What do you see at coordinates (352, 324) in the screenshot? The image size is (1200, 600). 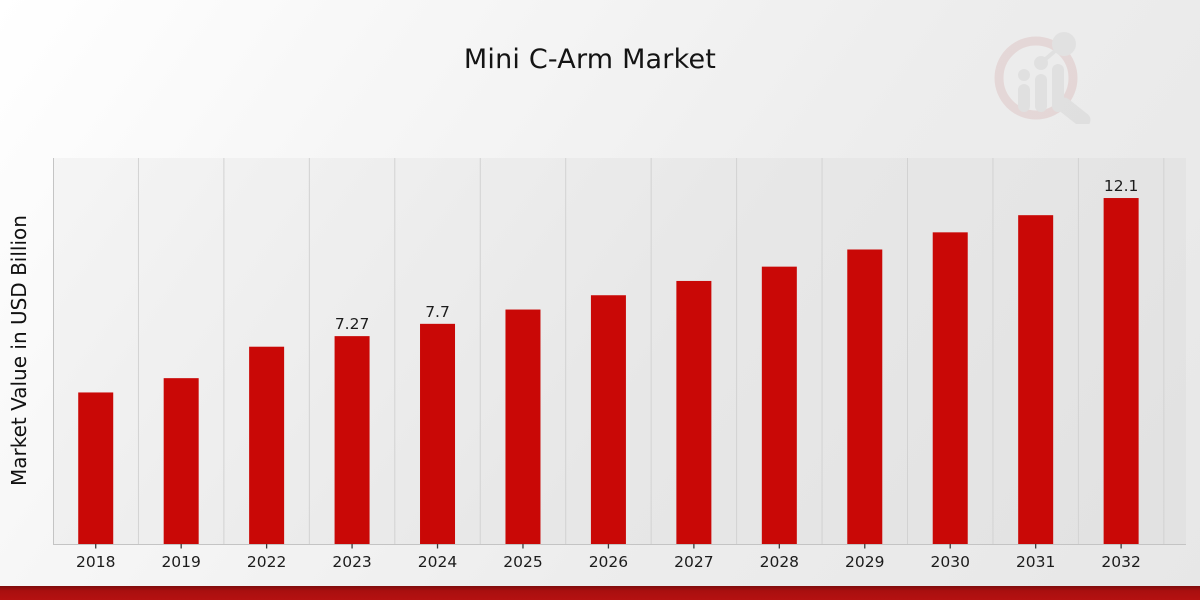 I see `bar-value-label: 7.27` at bounding box center [352, 324].